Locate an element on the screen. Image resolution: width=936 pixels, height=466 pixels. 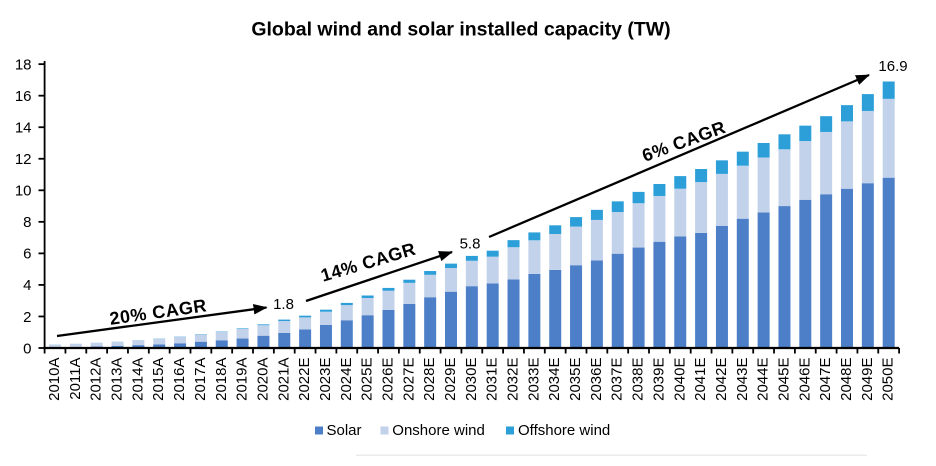
svg-text: 2048E is located at coordinates (846, 379).